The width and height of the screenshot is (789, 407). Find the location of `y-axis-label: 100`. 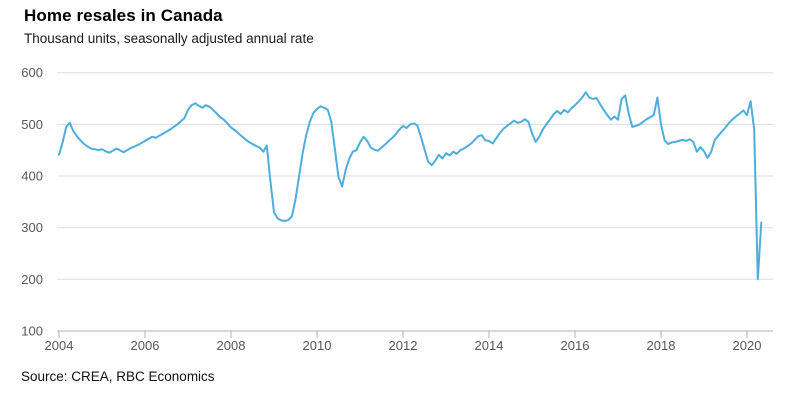

y-axis-label: 100 is located at coordinates (32, 331).